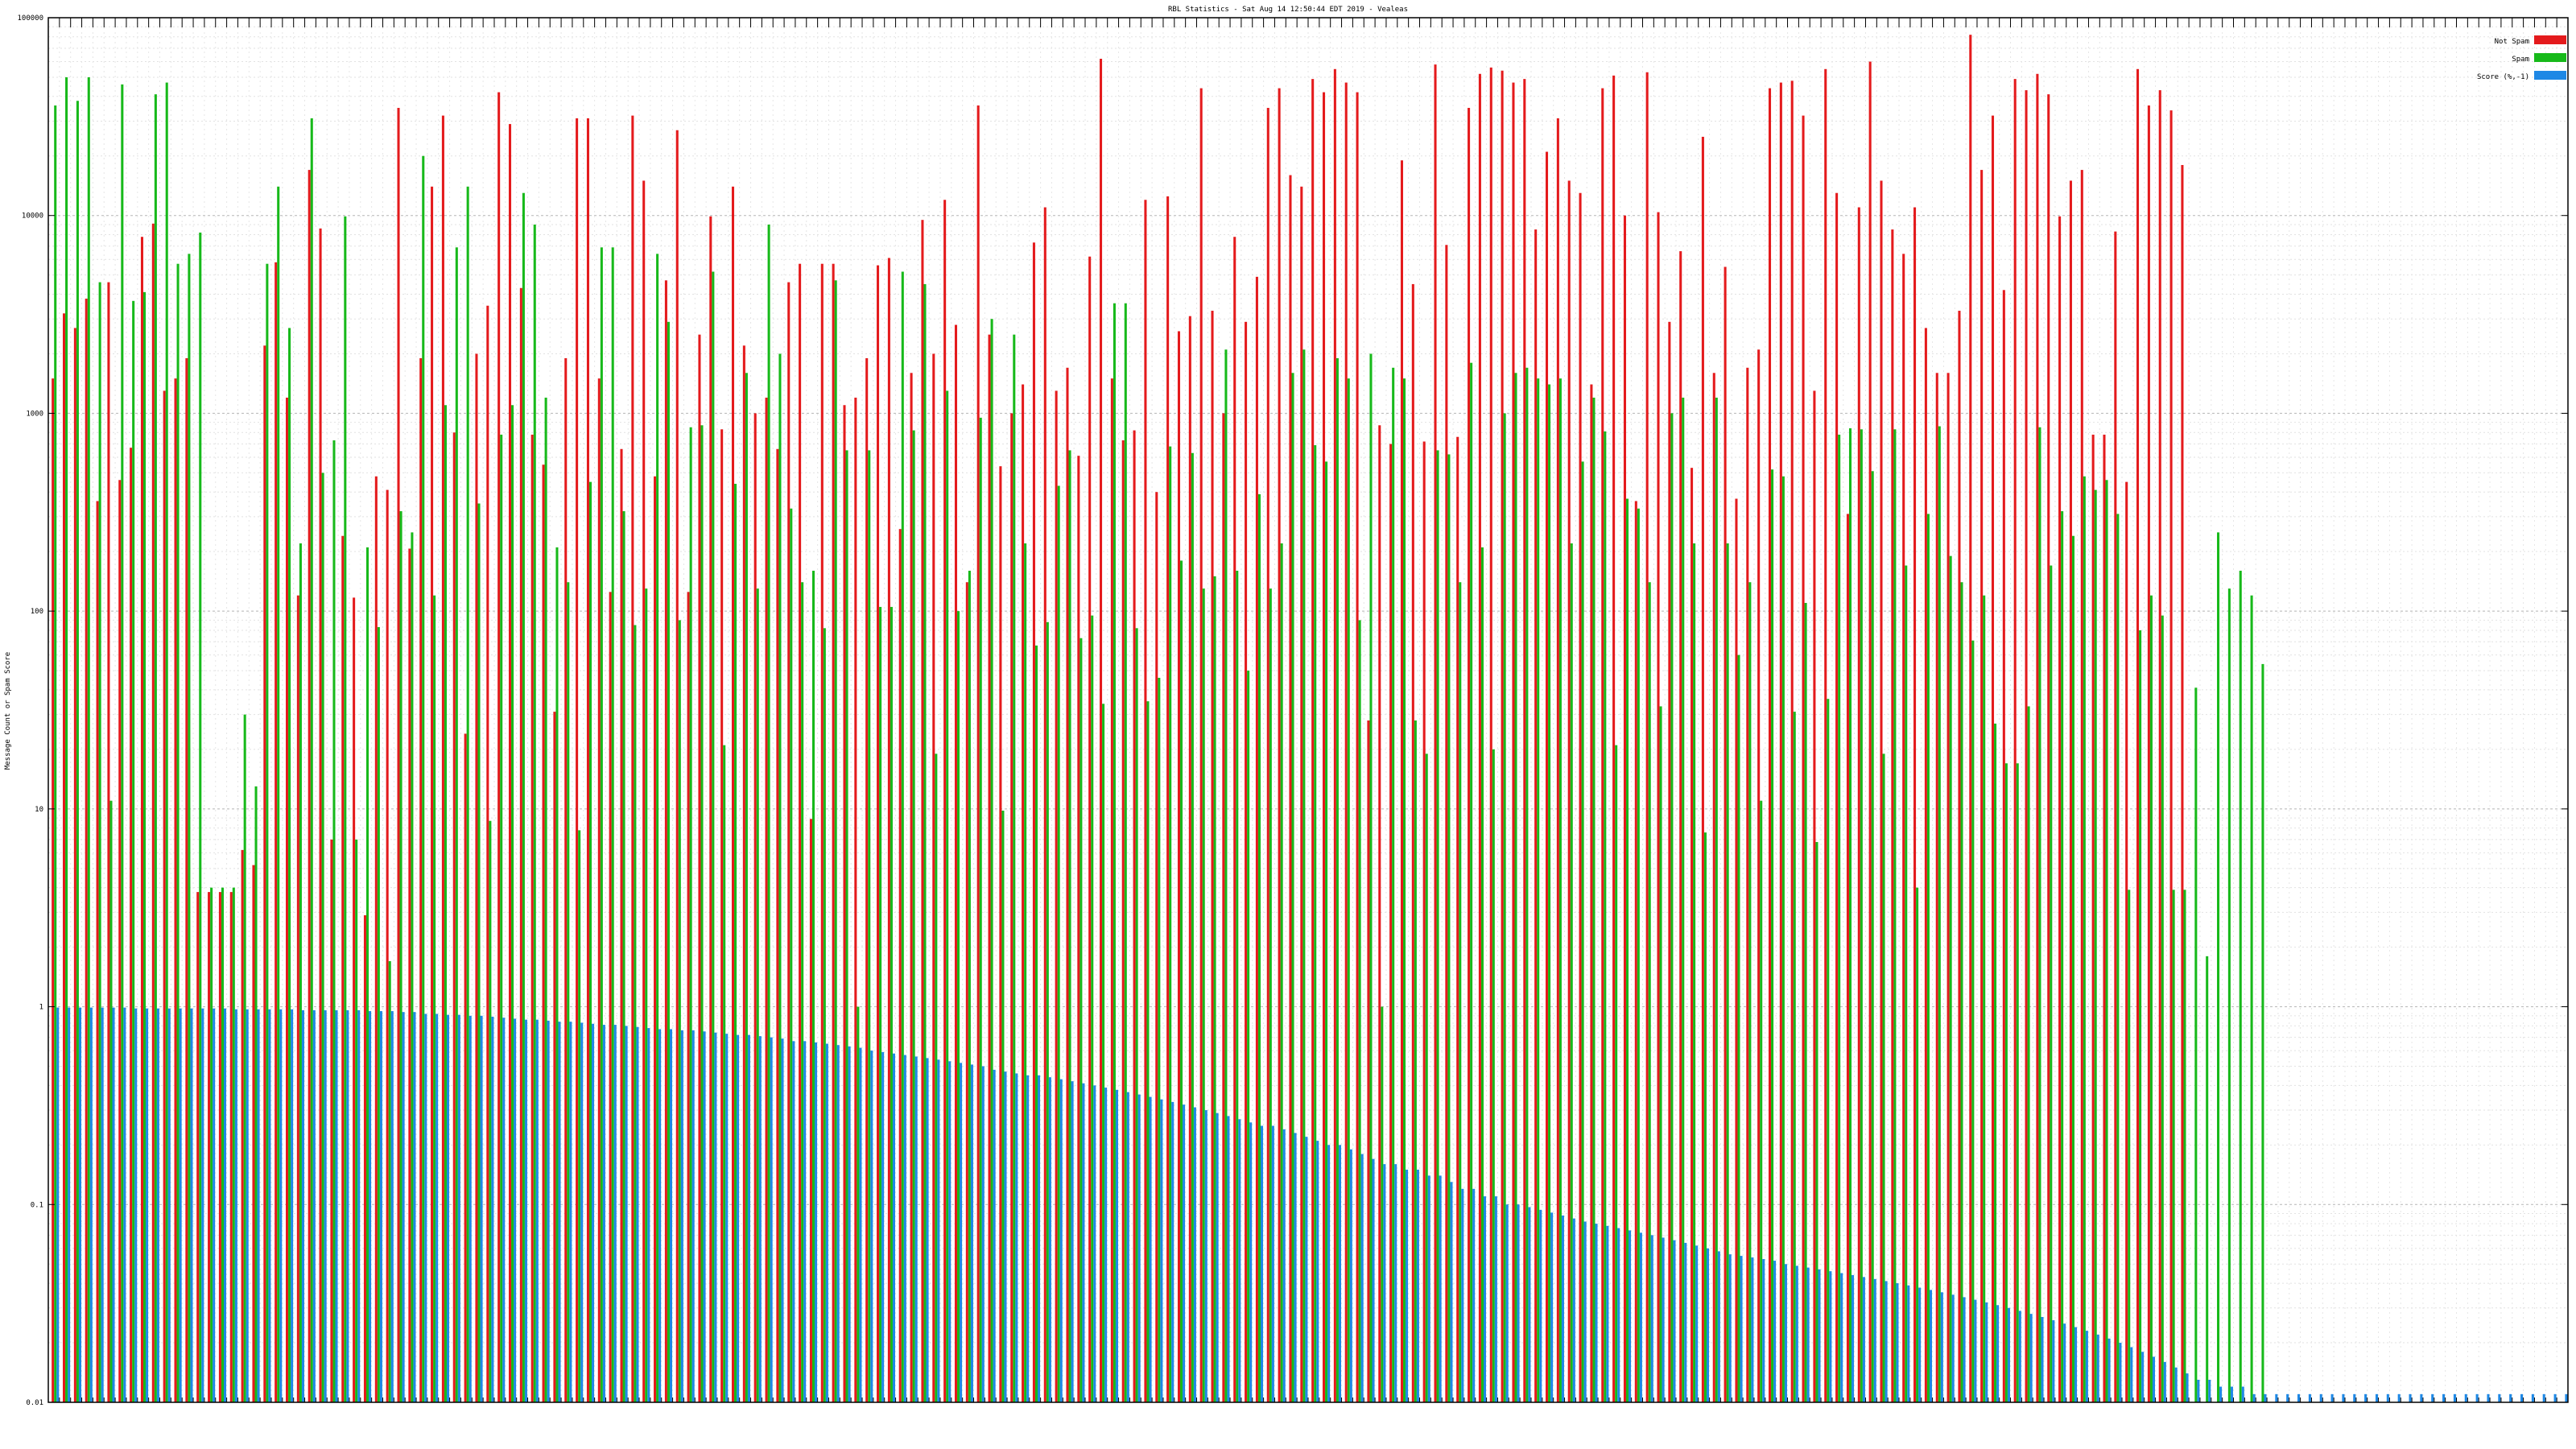 This screenshot has width=2576, height=1449. Describe the element at coordinates (39, 810) in the screenshot. I see `y-tick-label: 10` at that location.